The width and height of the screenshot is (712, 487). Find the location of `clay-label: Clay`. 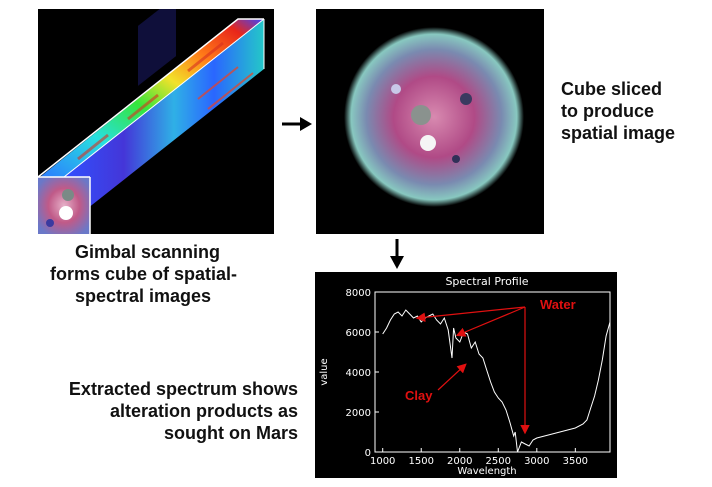

clay-label: Clay is located at coordinates (419, 395).